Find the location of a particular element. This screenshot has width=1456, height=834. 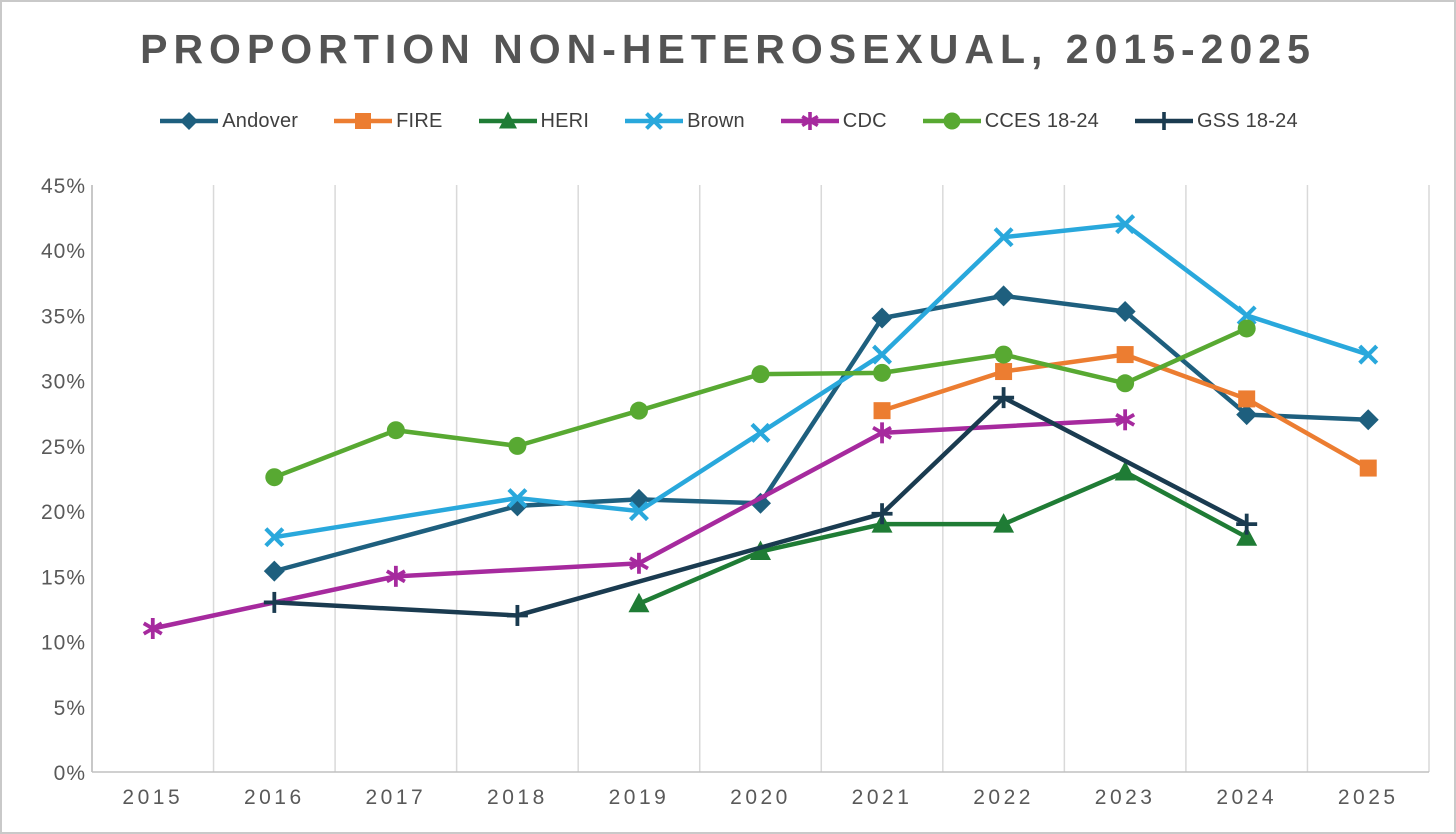

x-tick-label: 2015 is located at coordinates (152, 797).